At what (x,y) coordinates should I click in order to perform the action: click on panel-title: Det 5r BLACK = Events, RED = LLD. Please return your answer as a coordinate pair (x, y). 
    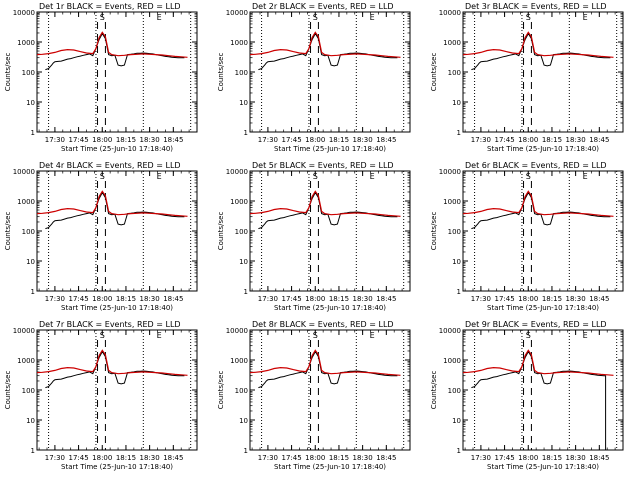
    Looking at the image, I should click on (323, 165).